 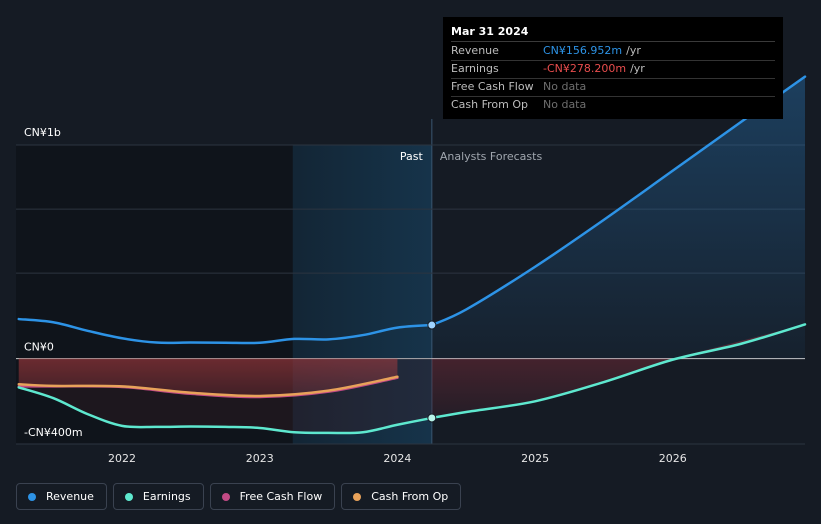 I want to click on tooltip-date: Mar 31 2024, so click(x=613, y=33).